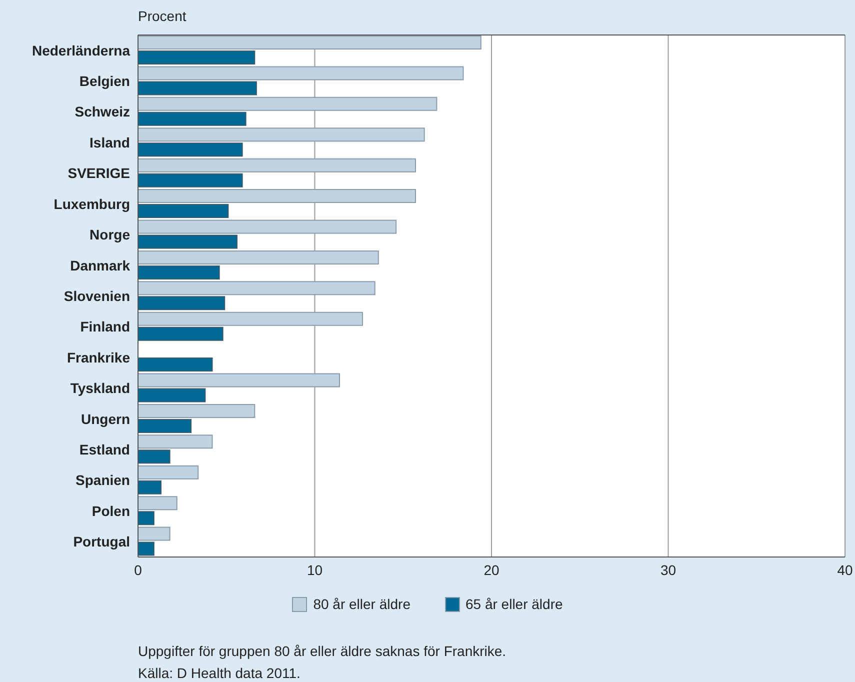 The height and width of the screenshot is (682, 855). I want to click on text: Källa: D Health data 2011., so click(220, 673).